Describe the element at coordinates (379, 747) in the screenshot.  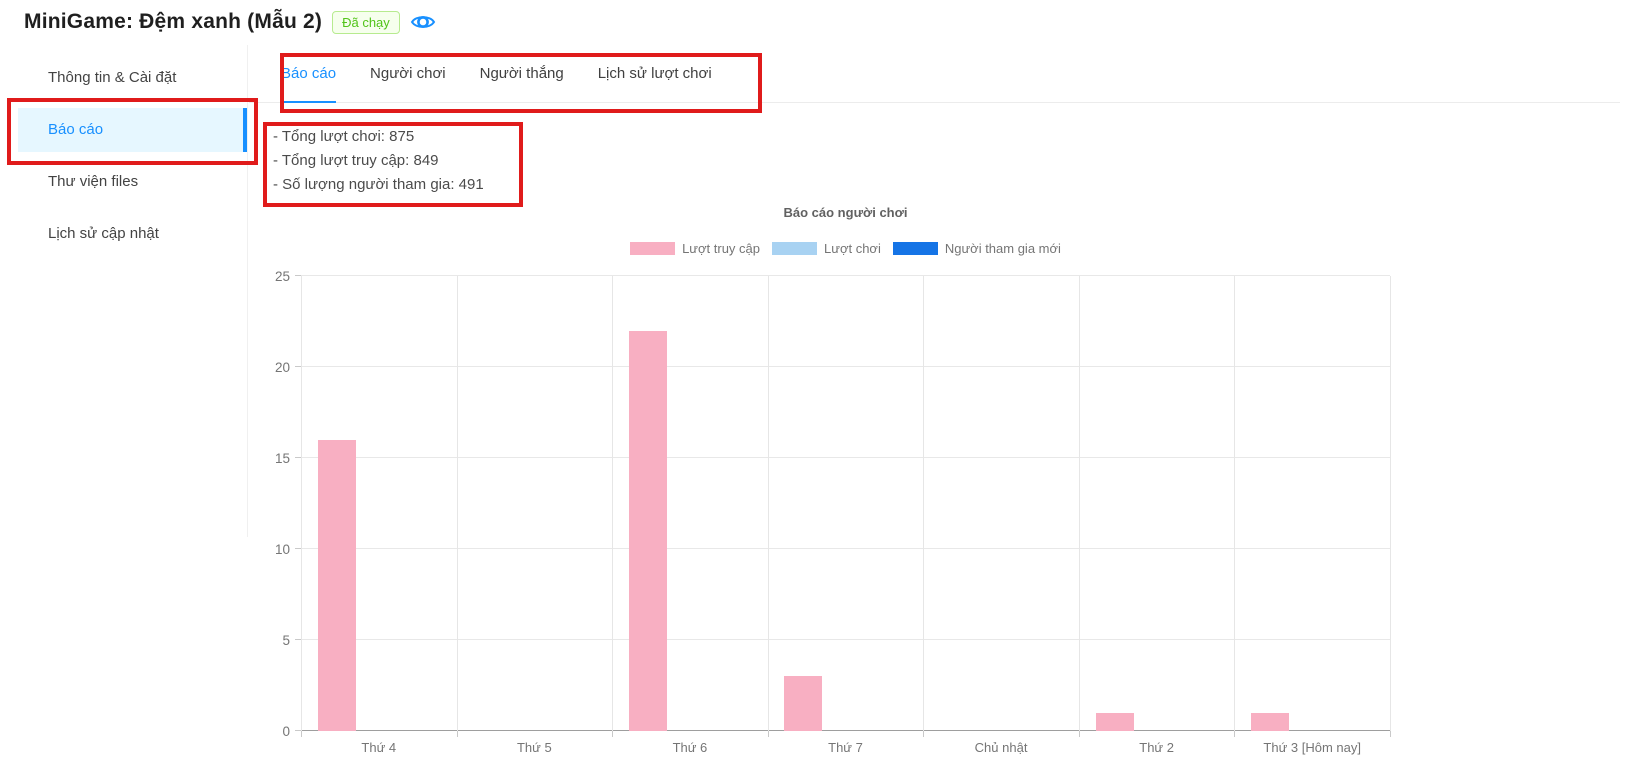
I see `x-axis-label: Thứ 4` at that location.